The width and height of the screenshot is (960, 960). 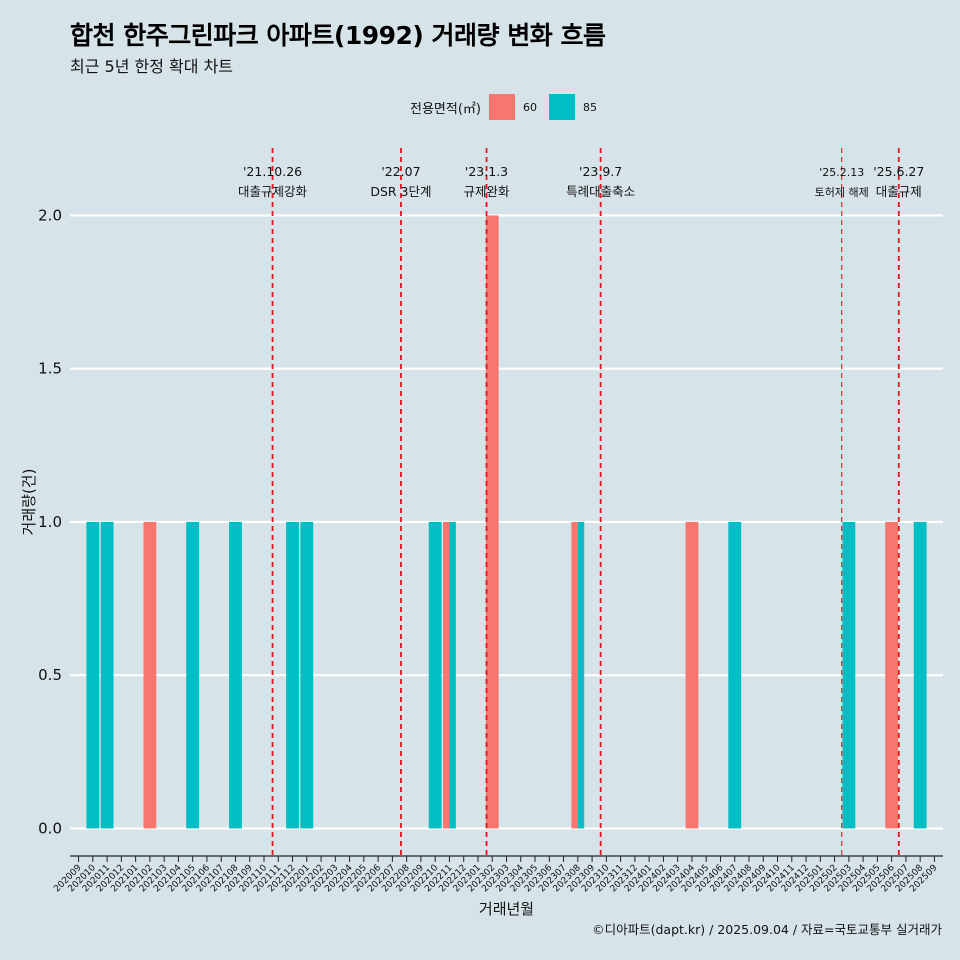 What do you see at coordinates (486, 171) in the screenshot?
I see `event-date: '23.1.3` at bounding box center [486, 171].